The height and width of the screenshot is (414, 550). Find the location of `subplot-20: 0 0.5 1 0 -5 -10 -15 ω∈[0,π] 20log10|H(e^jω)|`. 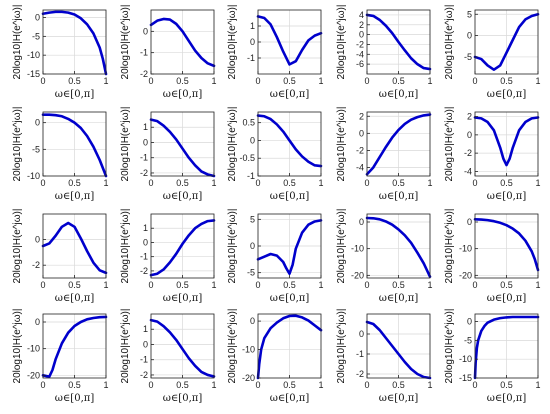

subplot-20: 0 0.5 1 0 -5 -10 -15 ω∈[0,π] 20log10|H(e^jω)| is located at coordinates (492, 356).